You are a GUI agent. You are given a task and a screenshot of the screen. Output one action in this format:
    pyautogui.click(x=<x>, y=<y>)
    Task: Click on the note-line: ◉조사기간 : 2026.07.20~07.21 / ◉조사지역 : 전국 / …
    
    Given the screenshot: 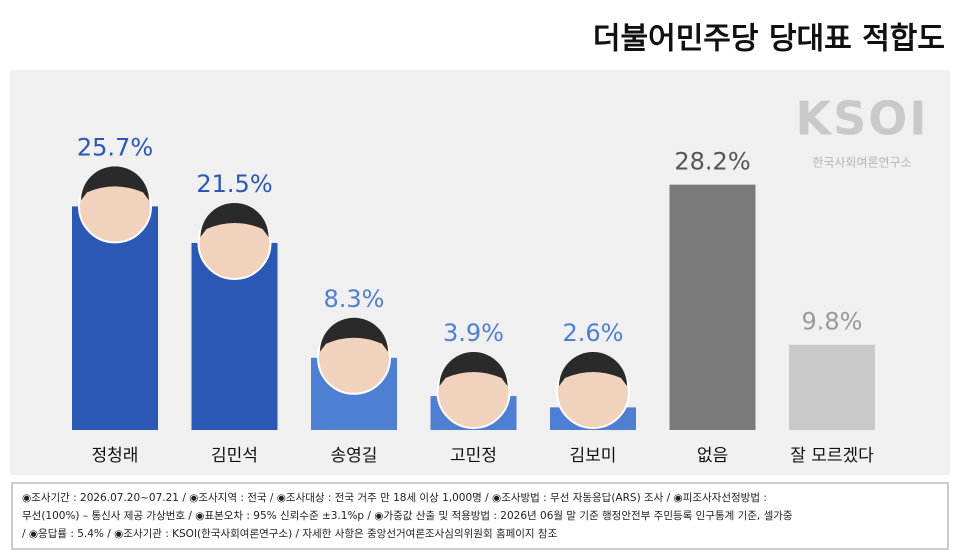 What is the action you would take?
    pyautogui.click(x=394, y=498)
    